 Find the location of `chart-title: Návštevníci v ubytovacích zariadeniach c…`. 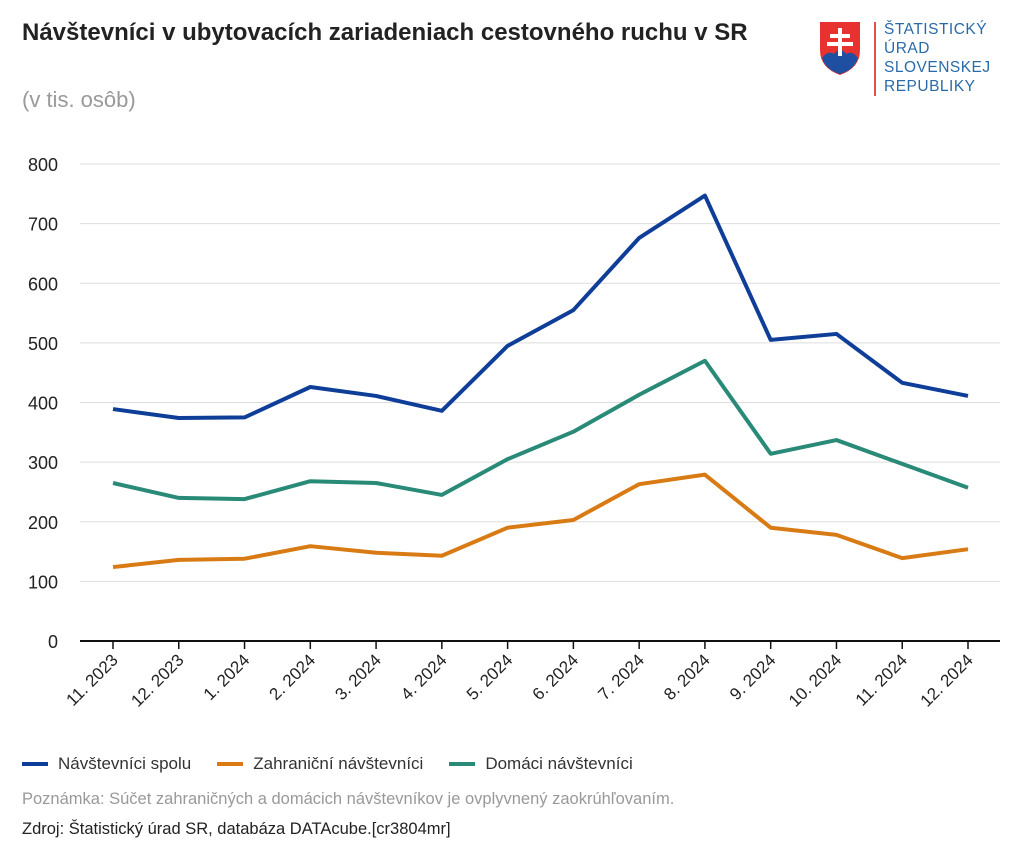

chart-title: Návštevníci v ubytovacích zariadeniach c… is located at coordinates (385, 32).